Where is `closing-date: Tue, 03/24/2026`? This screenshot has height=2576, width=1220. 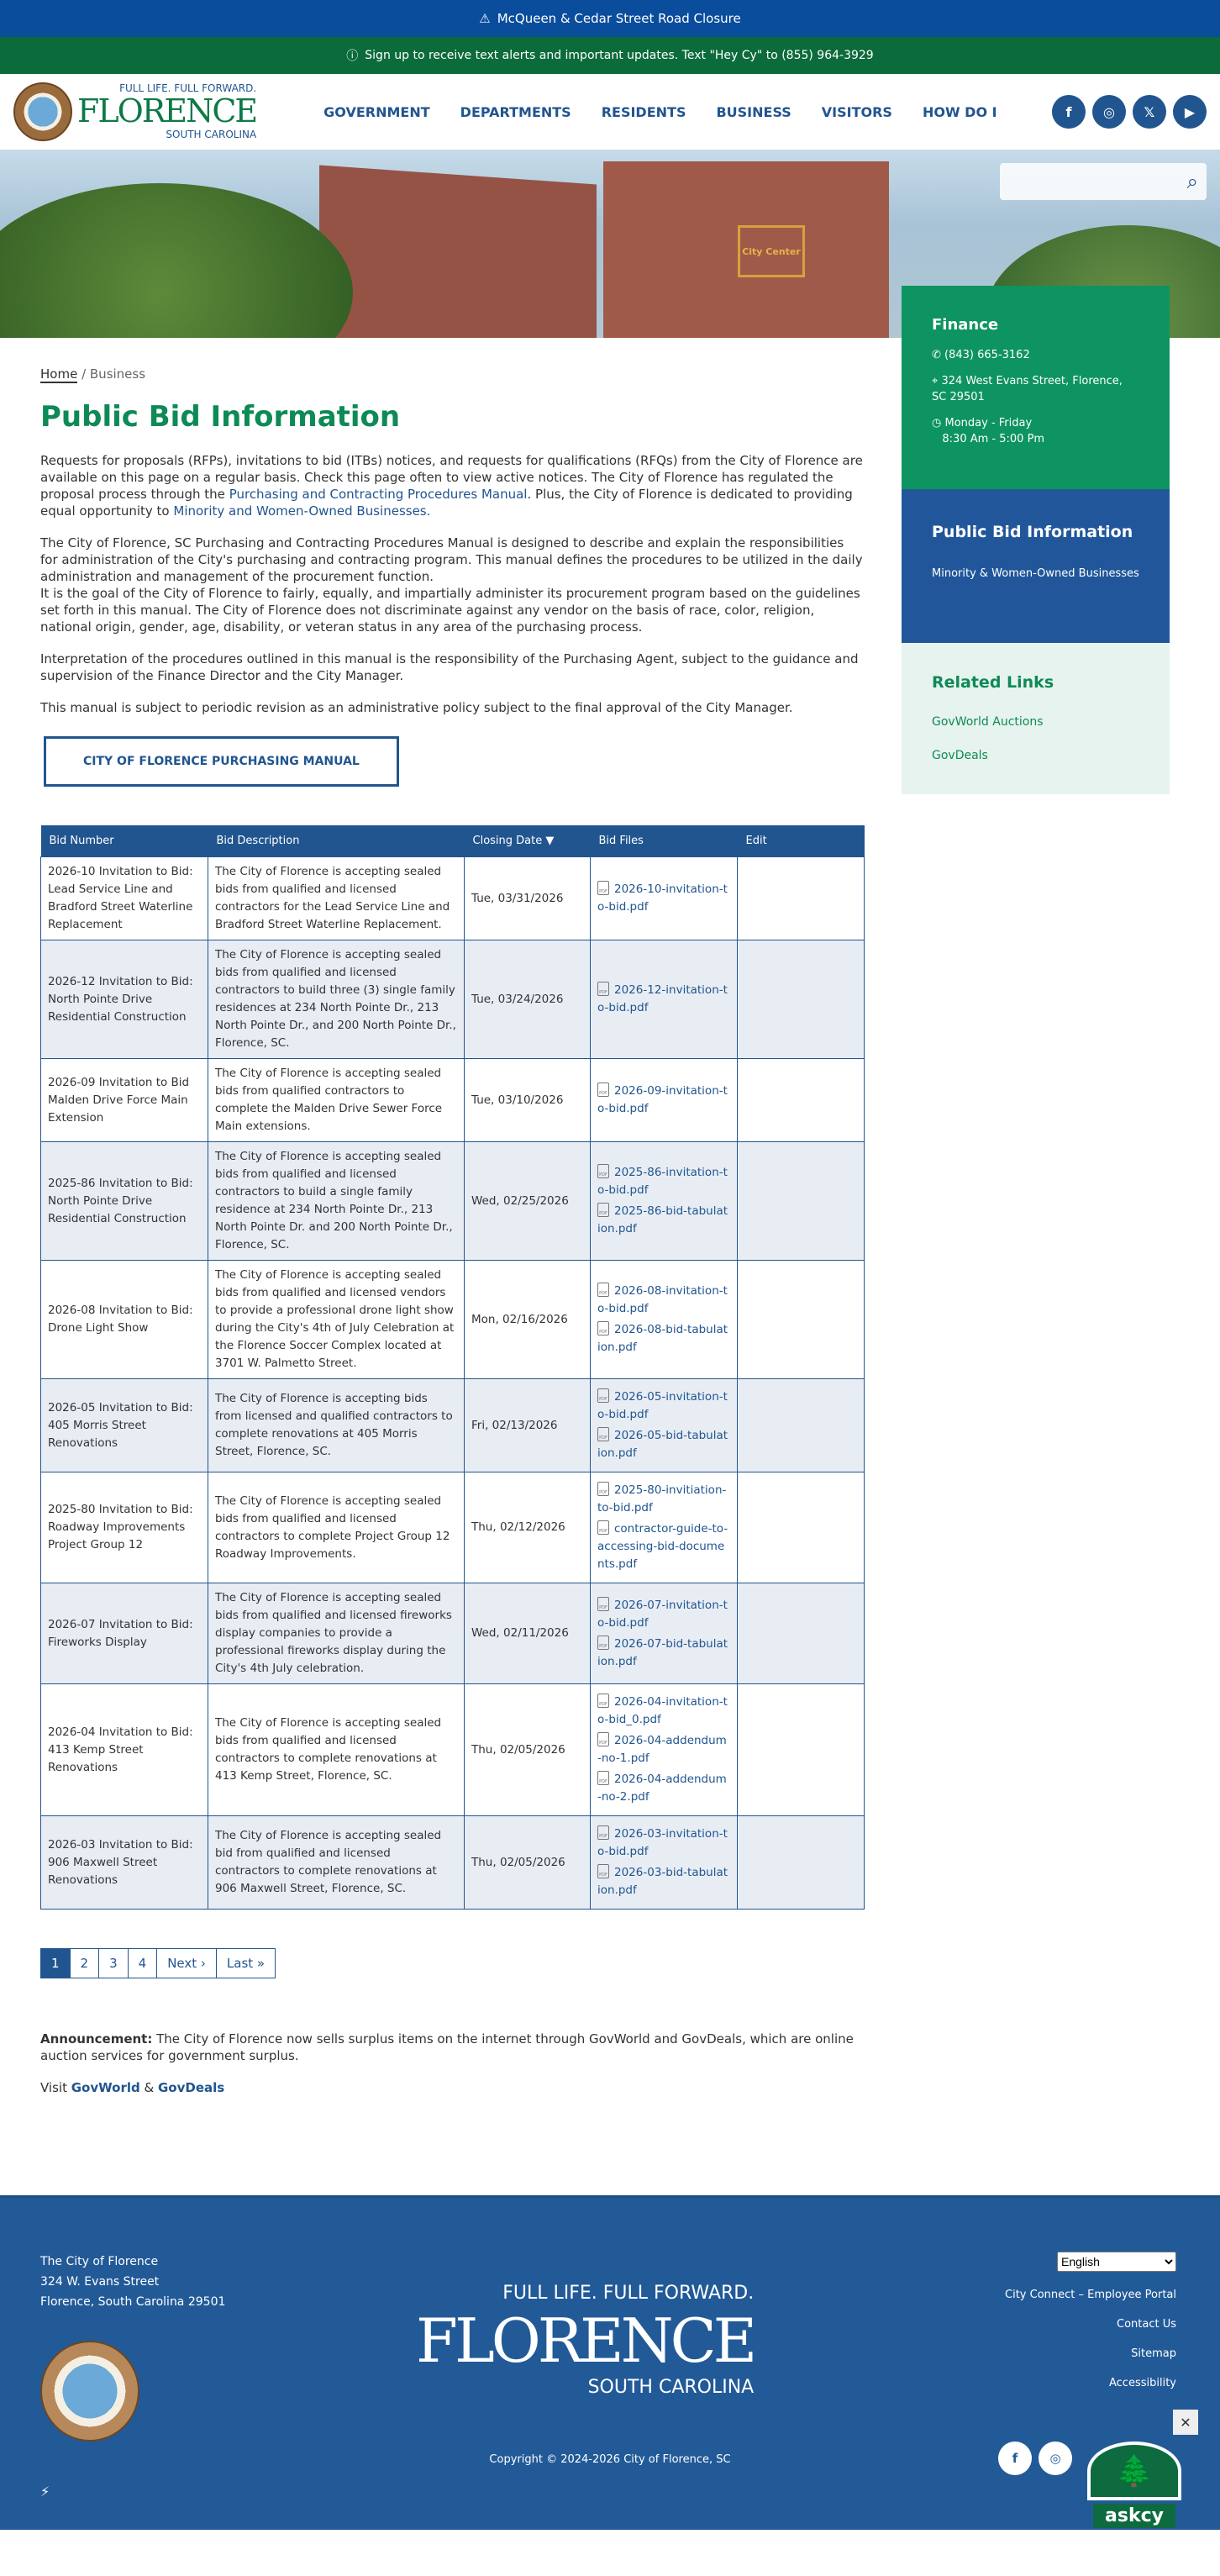 closing-date: Tue, 03/24/2026 is located at coordinates (528, 999).